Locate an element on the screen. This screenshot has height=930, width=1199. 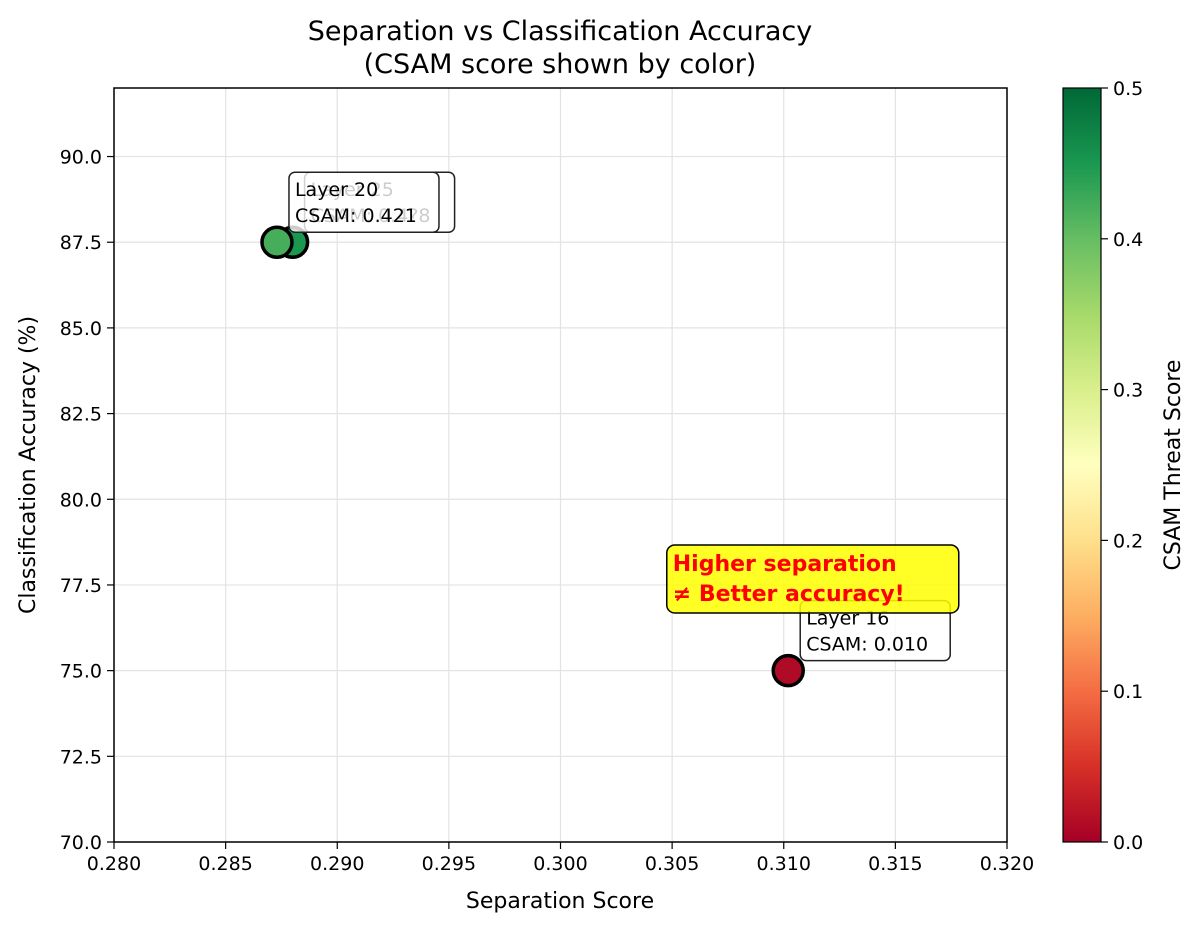
x-tick-label: 0.305 is located at coordinates (672, 864).